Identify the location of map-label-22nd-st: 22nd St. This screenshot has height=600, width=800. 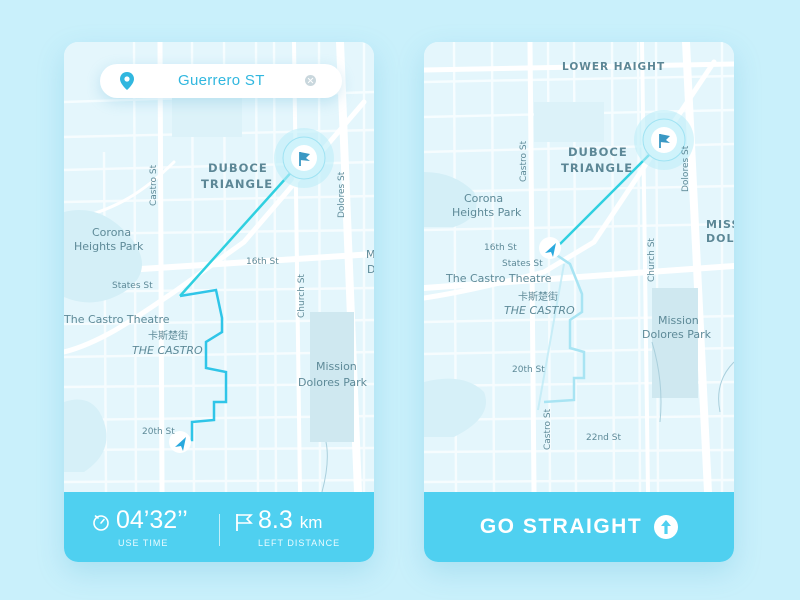
(603, 438).